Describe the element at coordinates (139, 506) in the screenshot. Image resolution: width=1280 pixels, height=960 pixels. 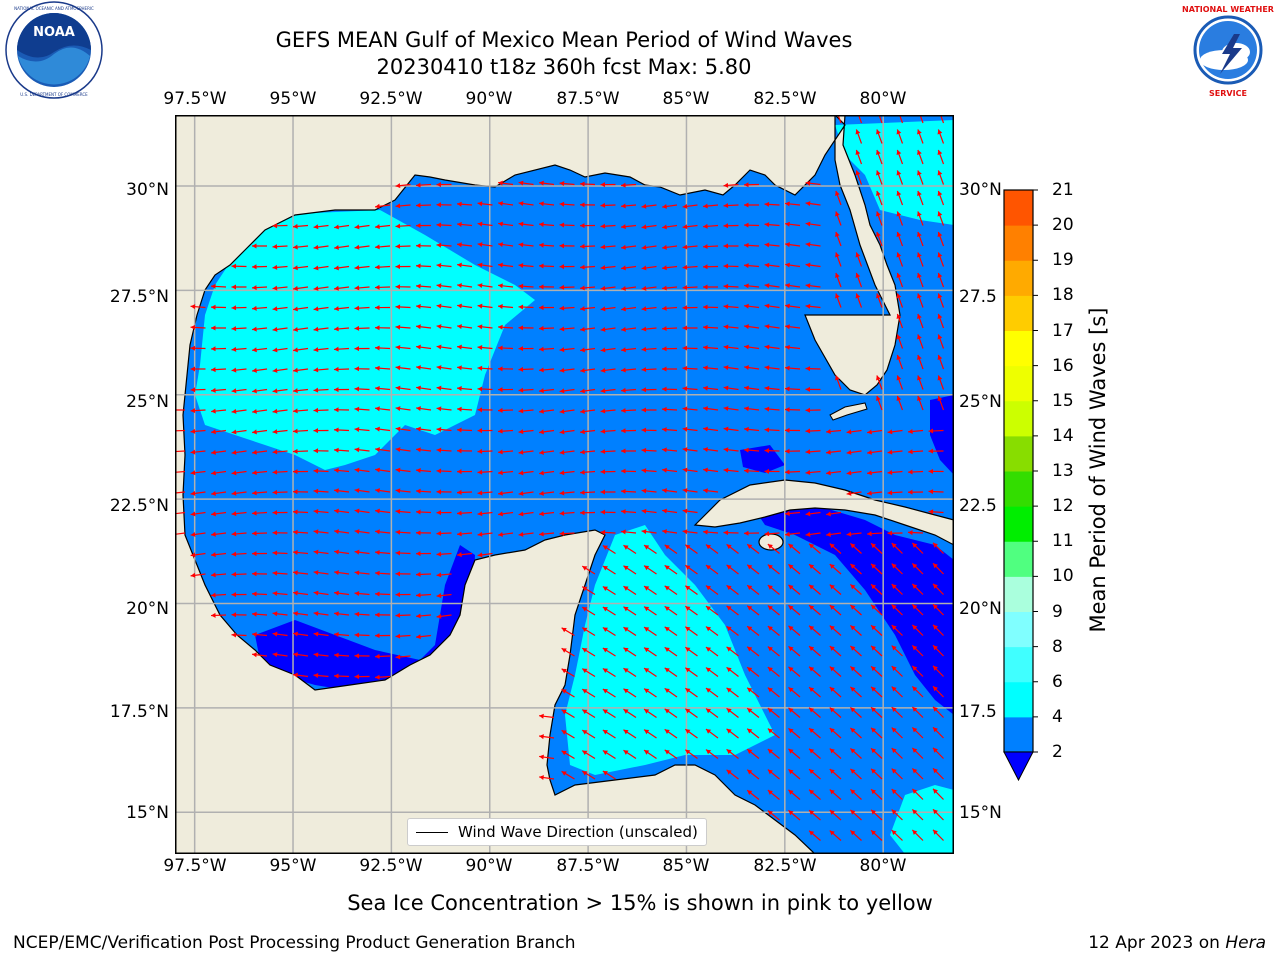
I see `lat-tick-left: 22.5°N` at that location.